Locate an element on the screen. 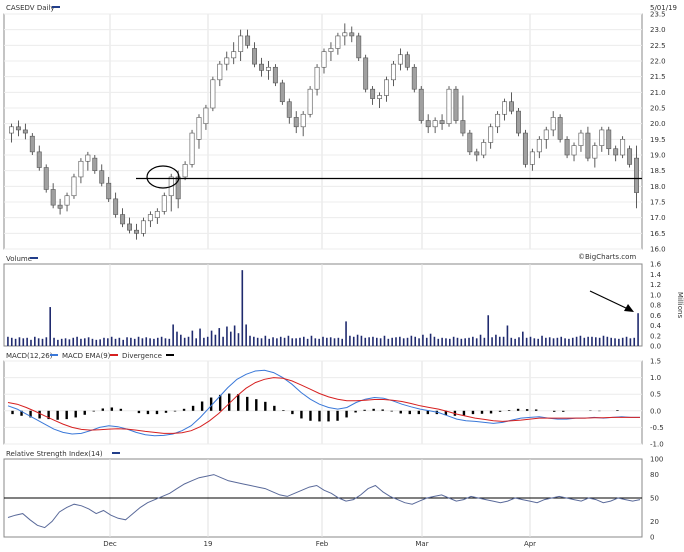 This screenshot has height=552, width=684. rsi-line is located at coordinates (324, 501).